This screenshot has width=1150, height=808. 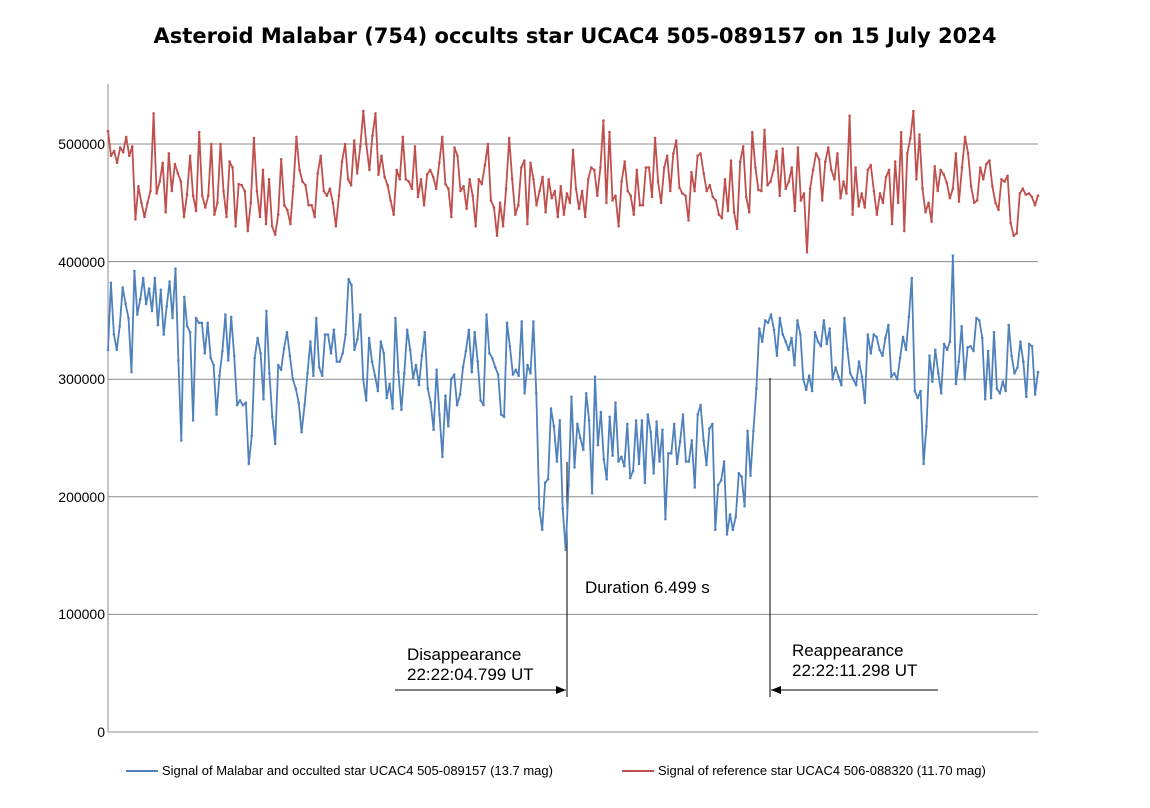 What do you see at coordinates (101, 732) in the screenshot?
I see `y-tick-label: 0` at bounding box center [101, 732].